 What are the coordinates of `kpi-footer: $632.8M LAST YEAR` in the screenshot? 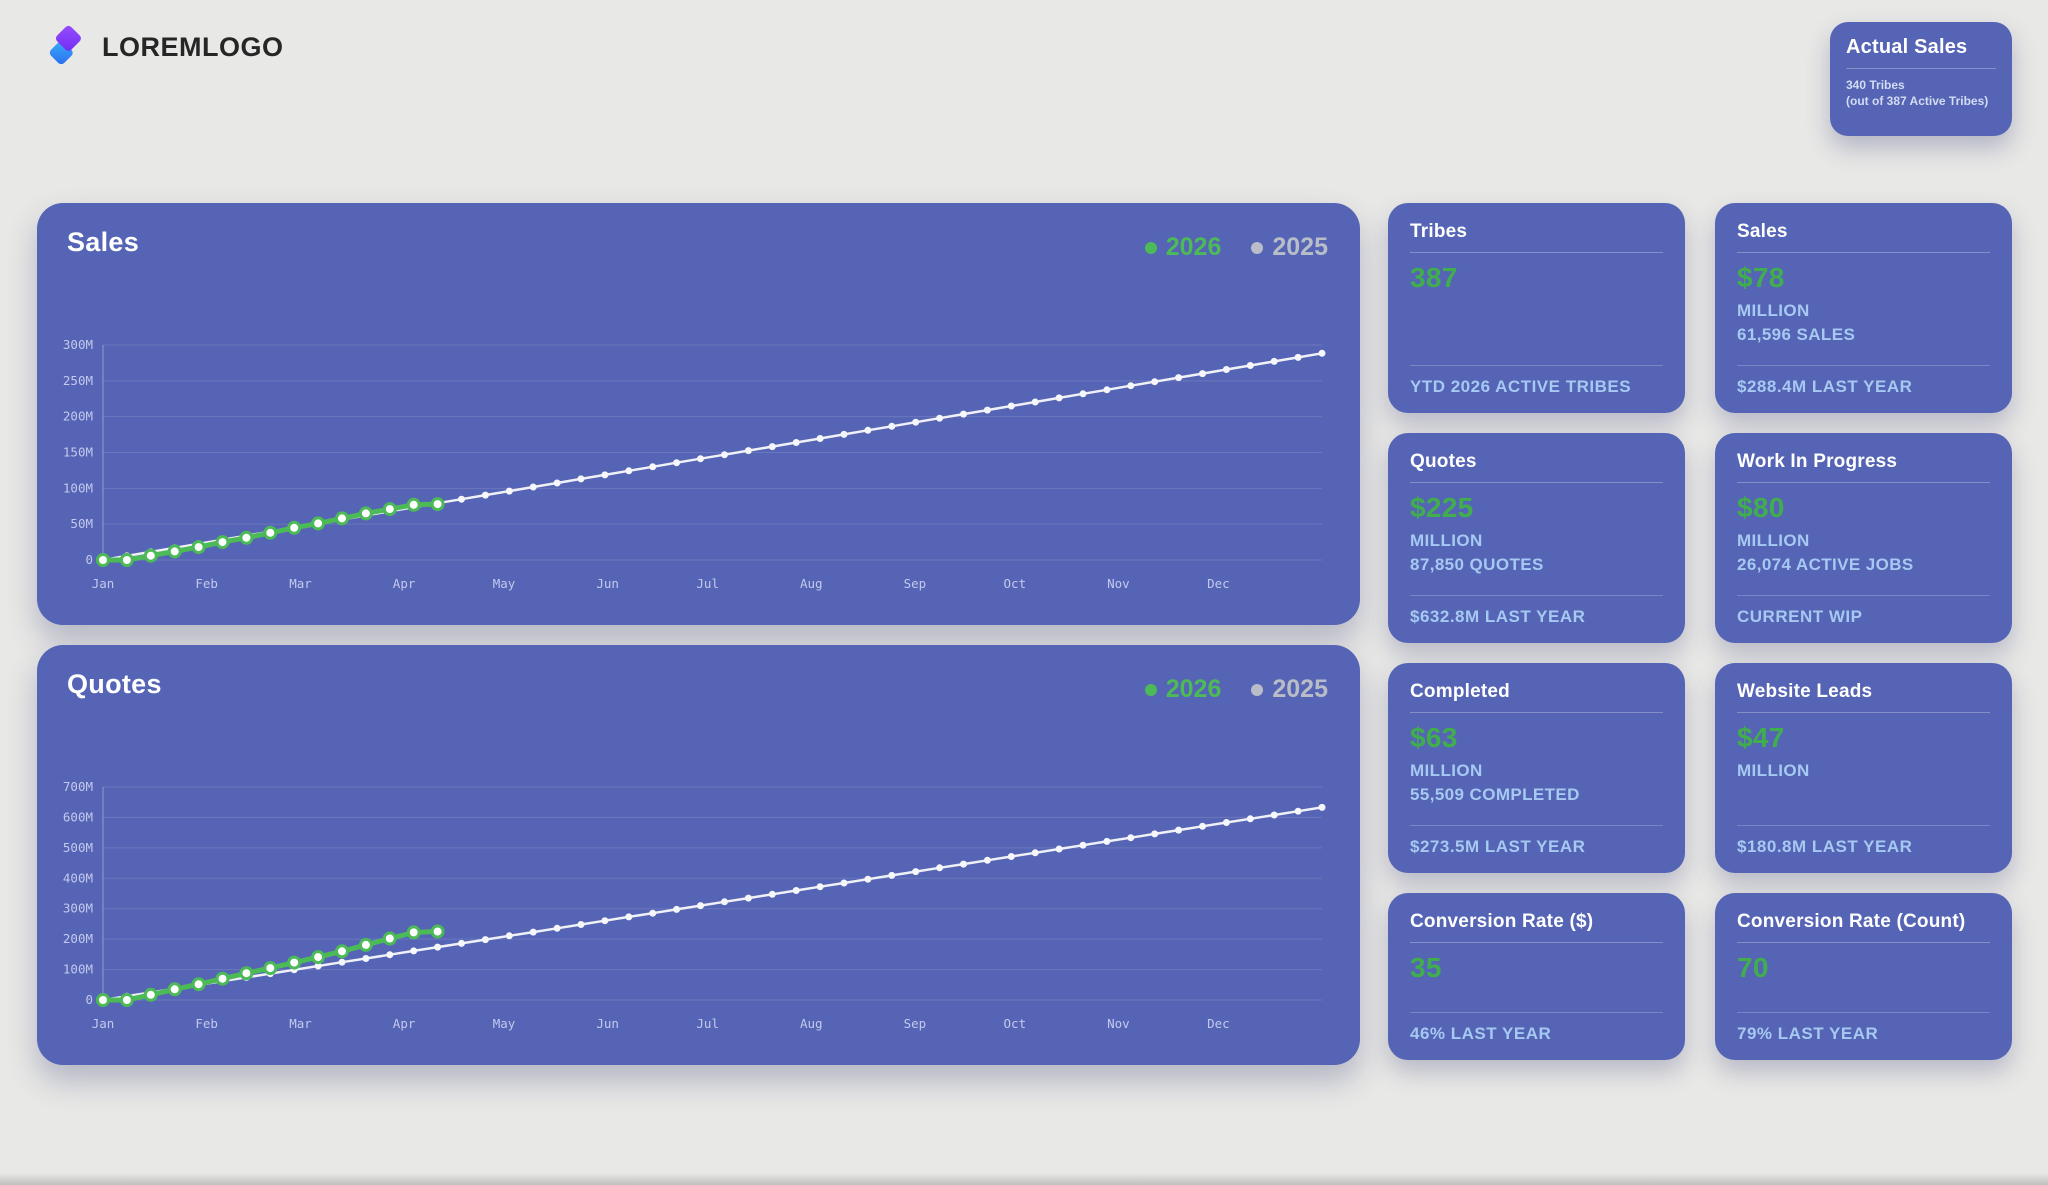 It's located at (1498, 616).